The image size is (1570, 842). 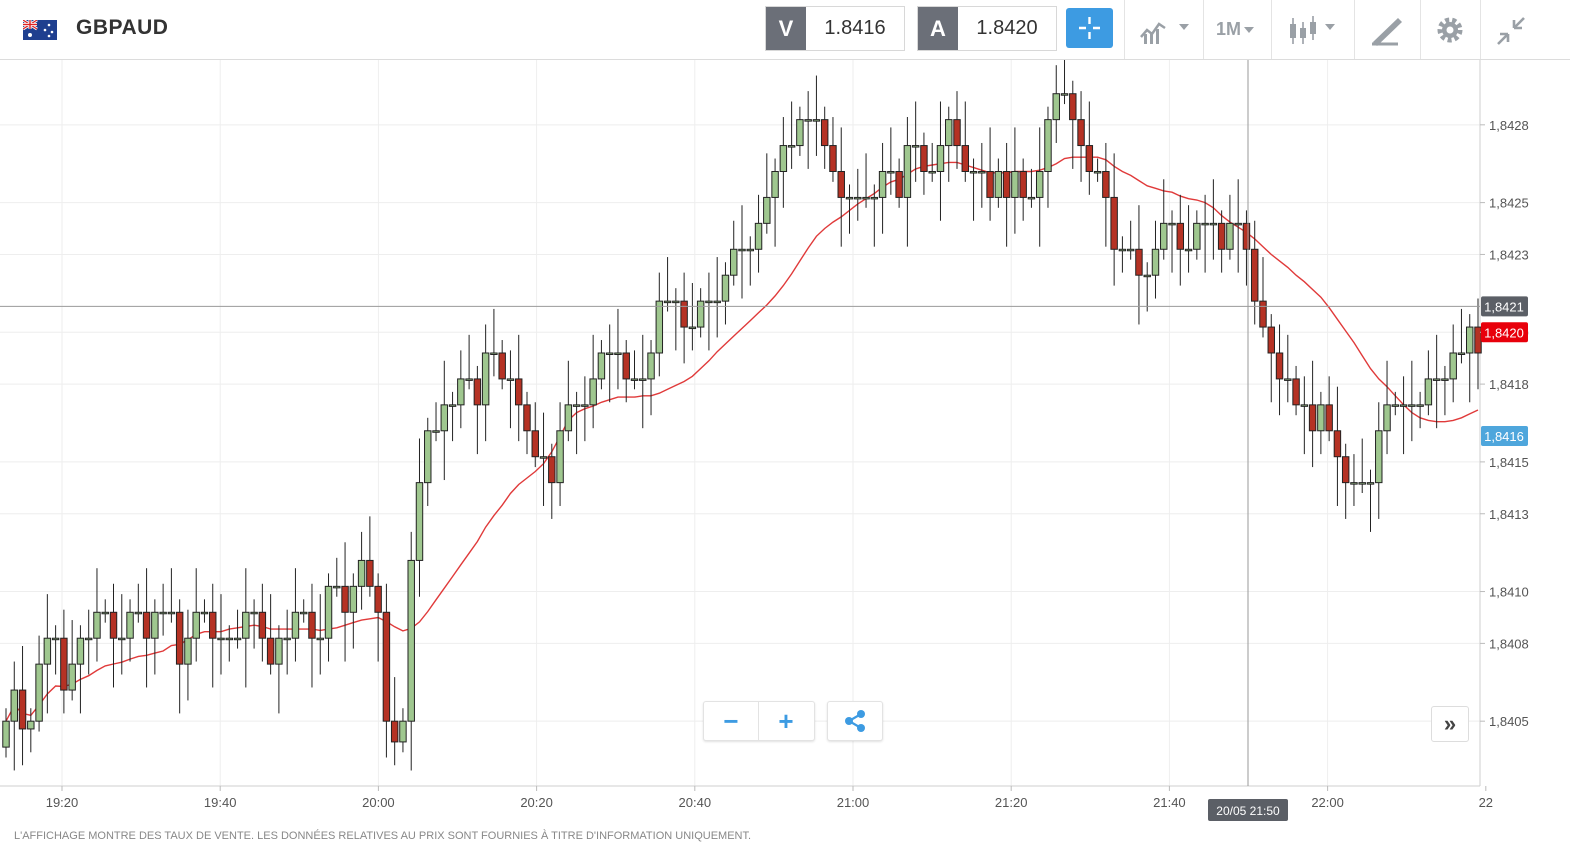 I want to click on x-tick-label: 19:20, so click(x=62, y=802).